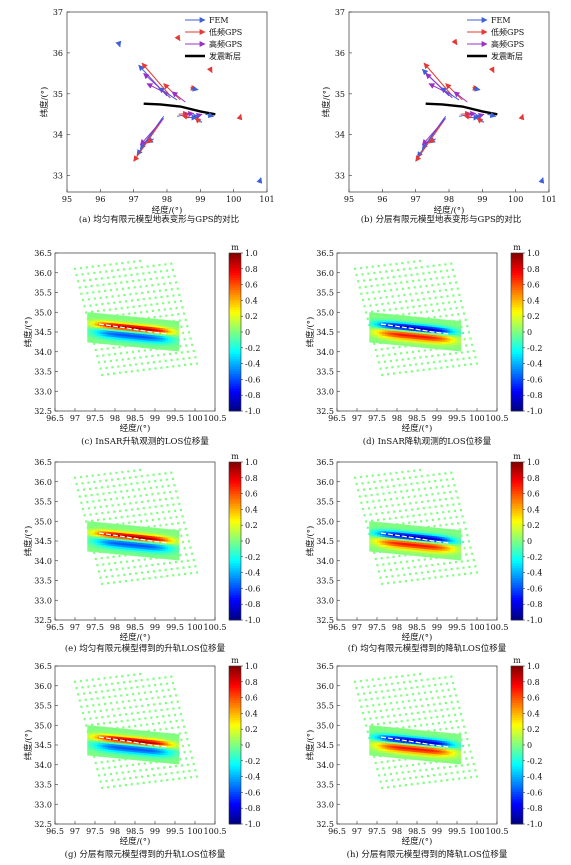 Image resolution: width=571 pixels, height=865 pixels. Describe the element at coordinates (397, 627) in the screenshot. I see `x-tick-label: 98` at that location.